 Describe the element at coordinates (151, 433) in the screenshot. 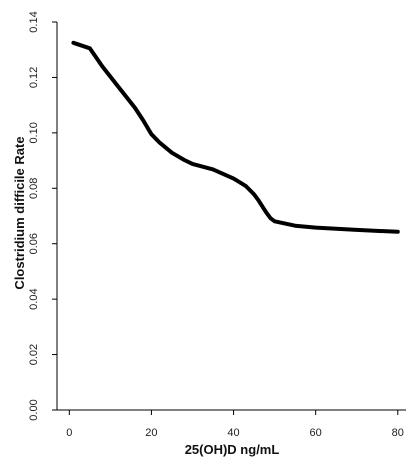

I see `x-tick-label: 20` at that location.